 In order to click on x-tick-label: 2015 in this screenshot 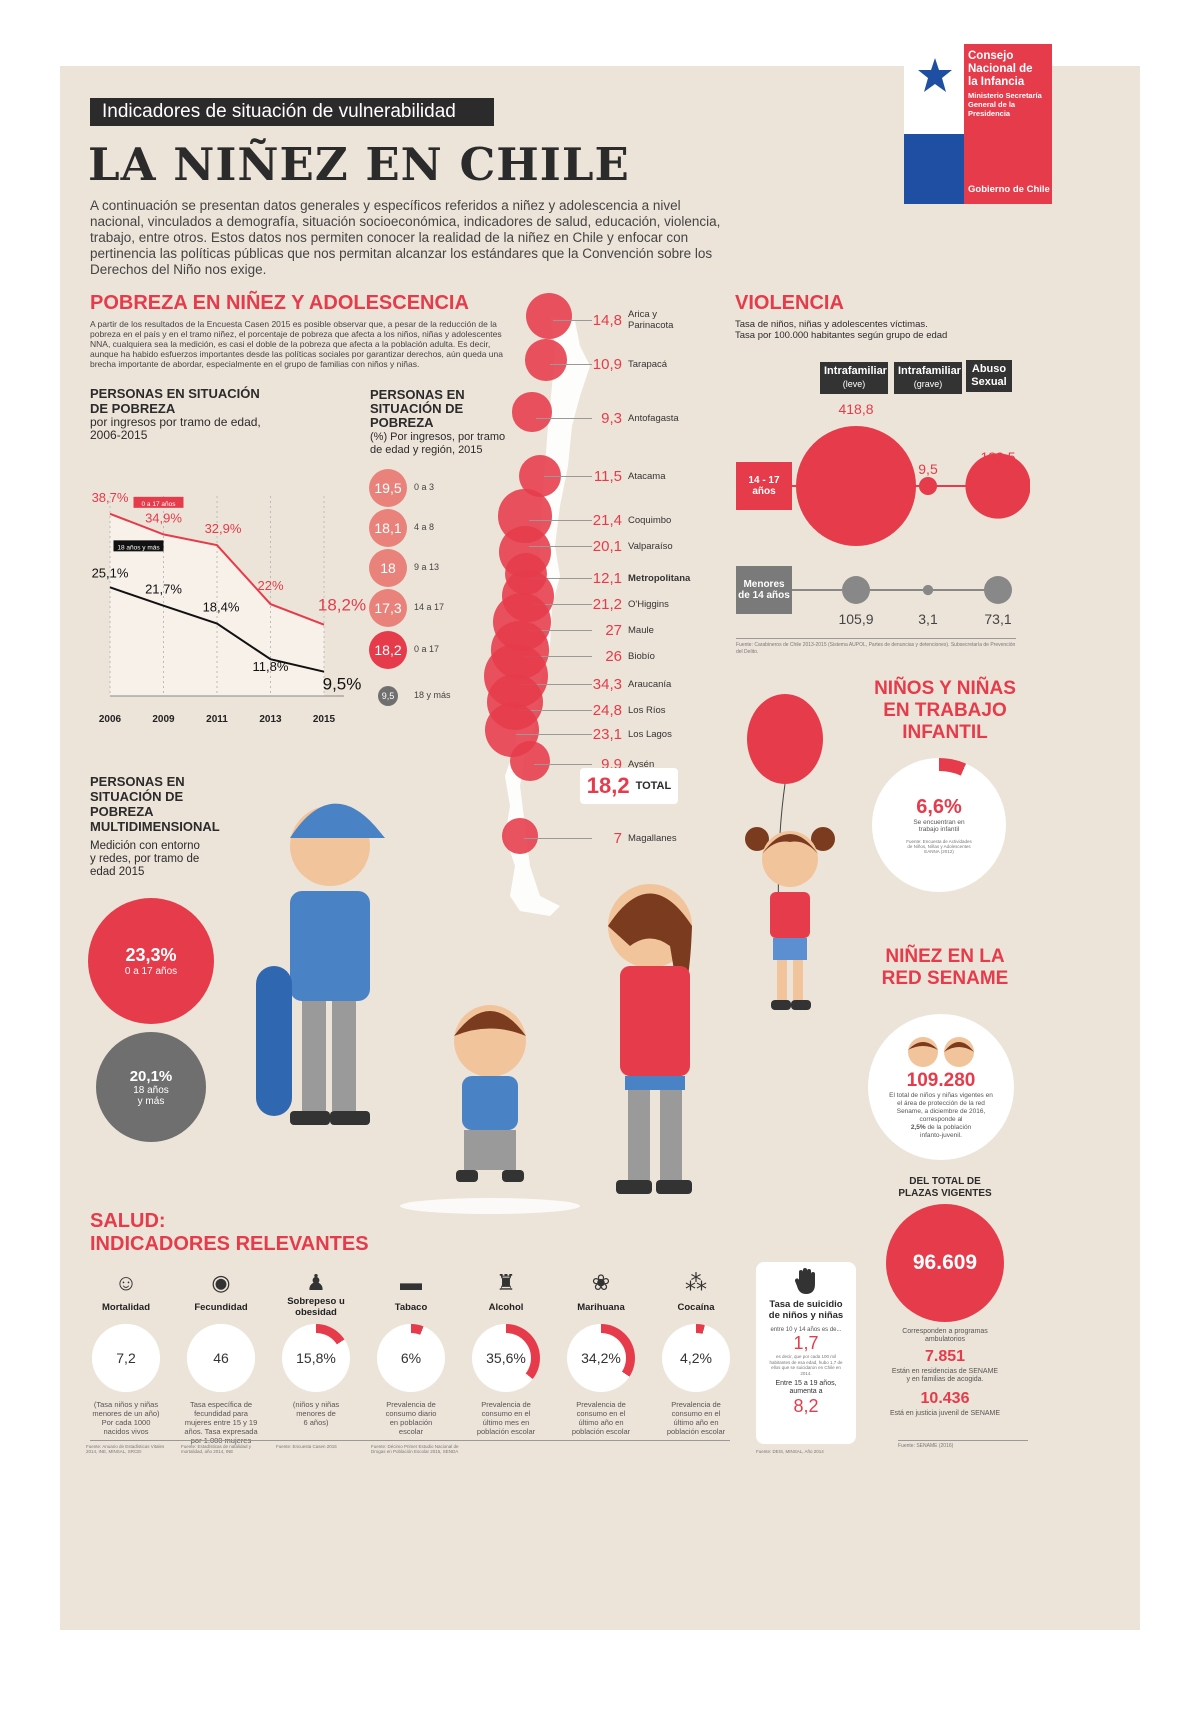, I will do `click(324, 719)`.